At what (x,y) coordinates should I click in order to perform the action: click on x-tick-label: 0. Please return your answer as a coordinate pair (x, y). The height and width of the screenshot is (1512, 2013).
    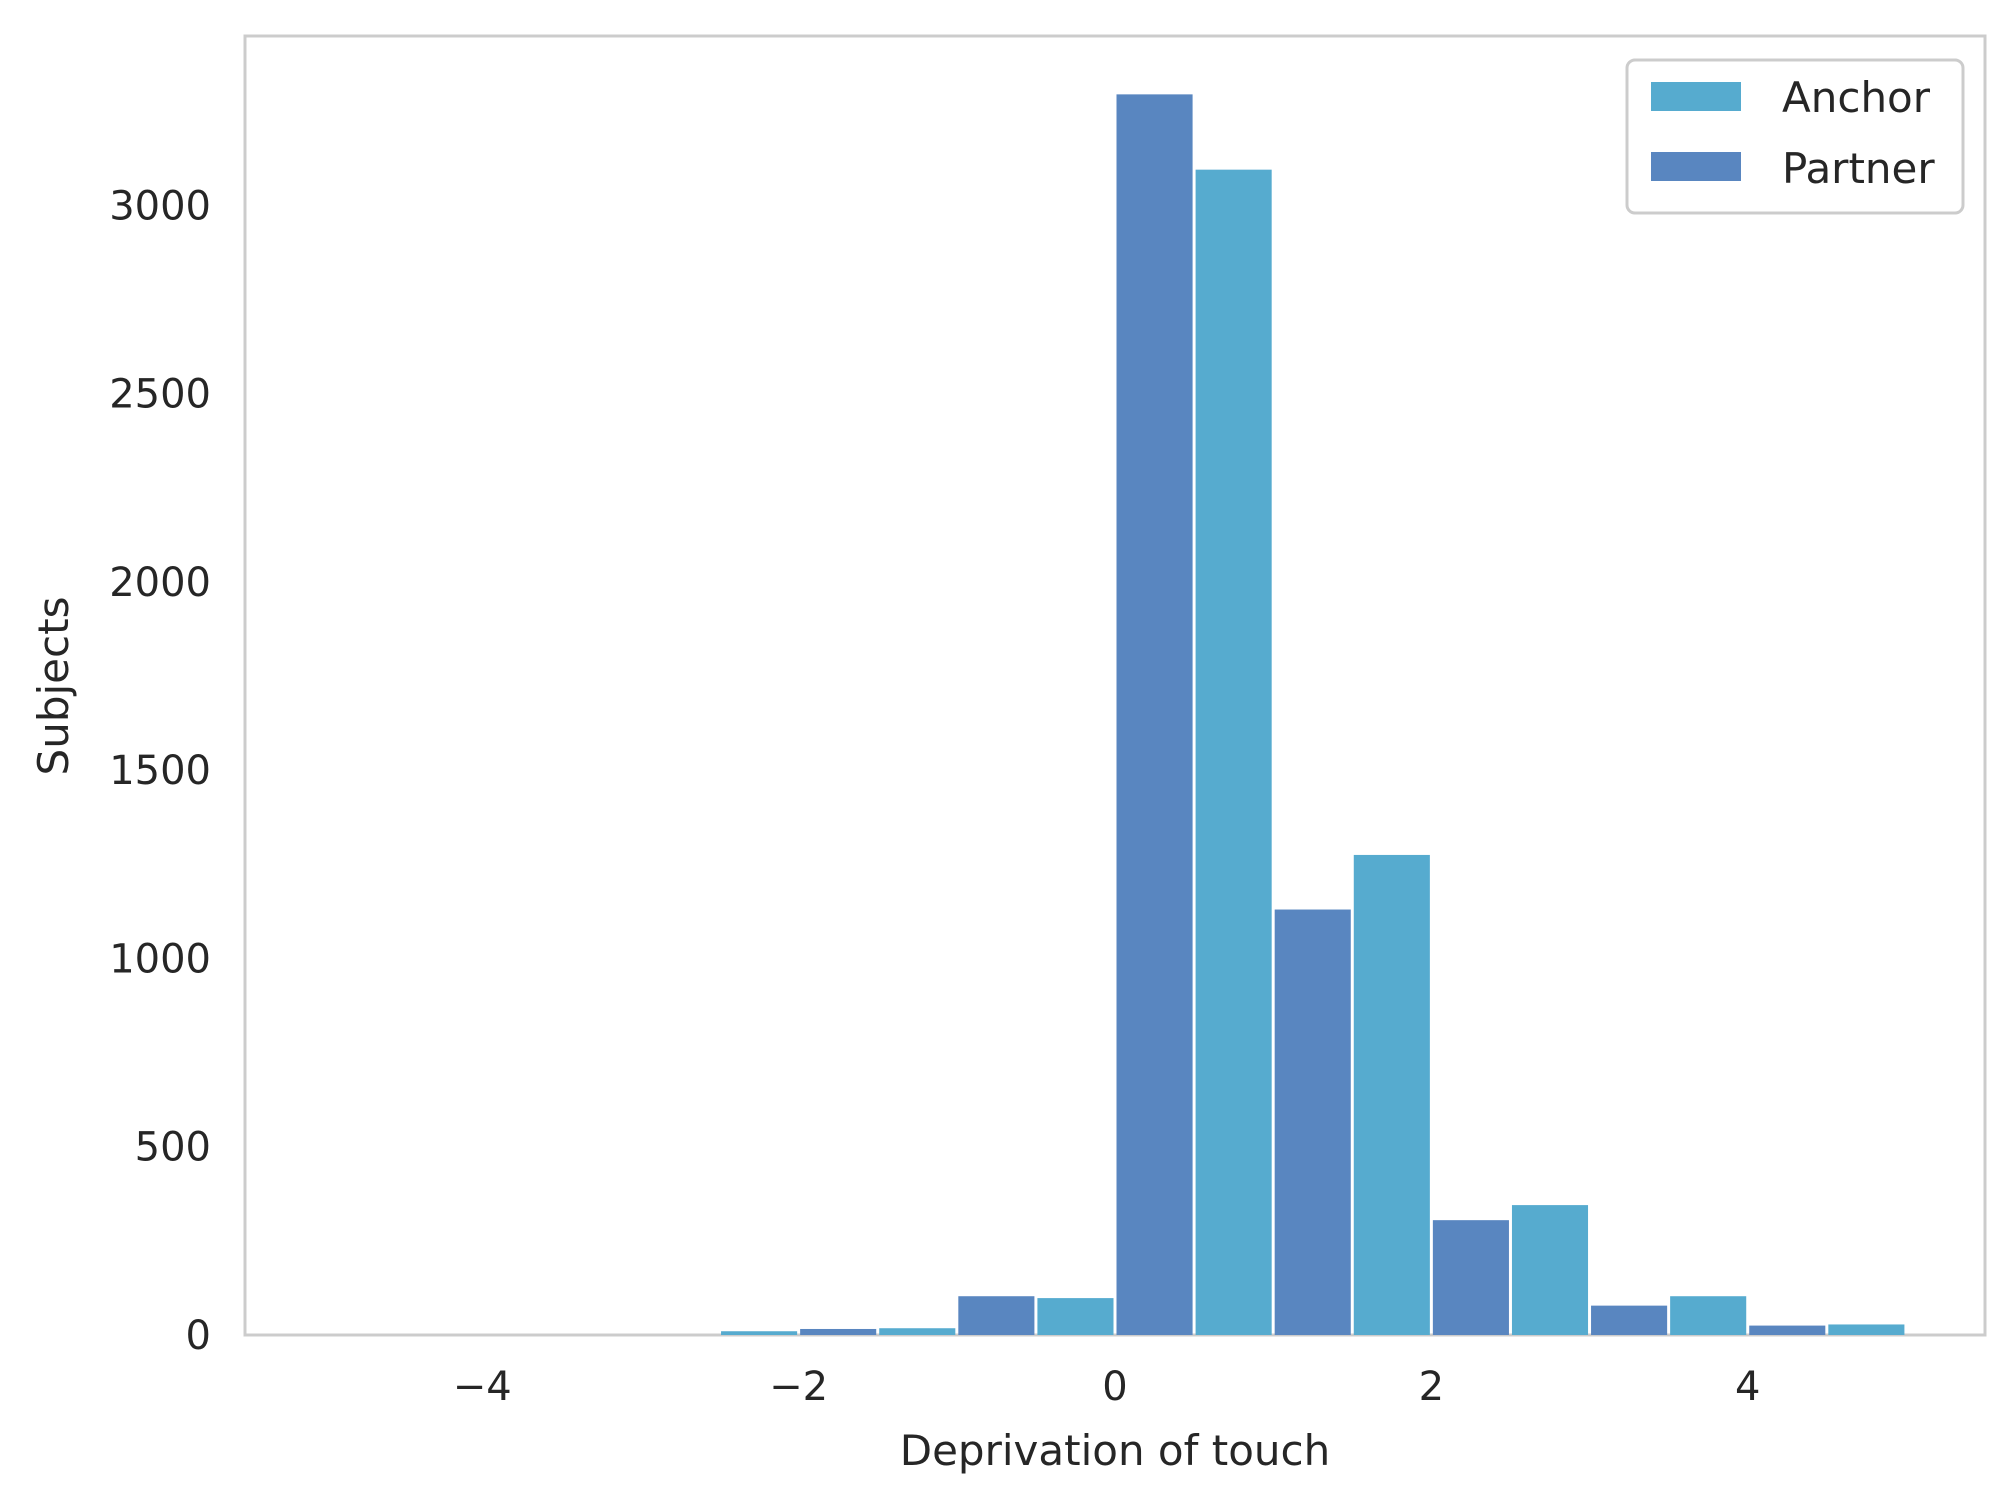
    Looking at the image, I should click on (1114, 1387).